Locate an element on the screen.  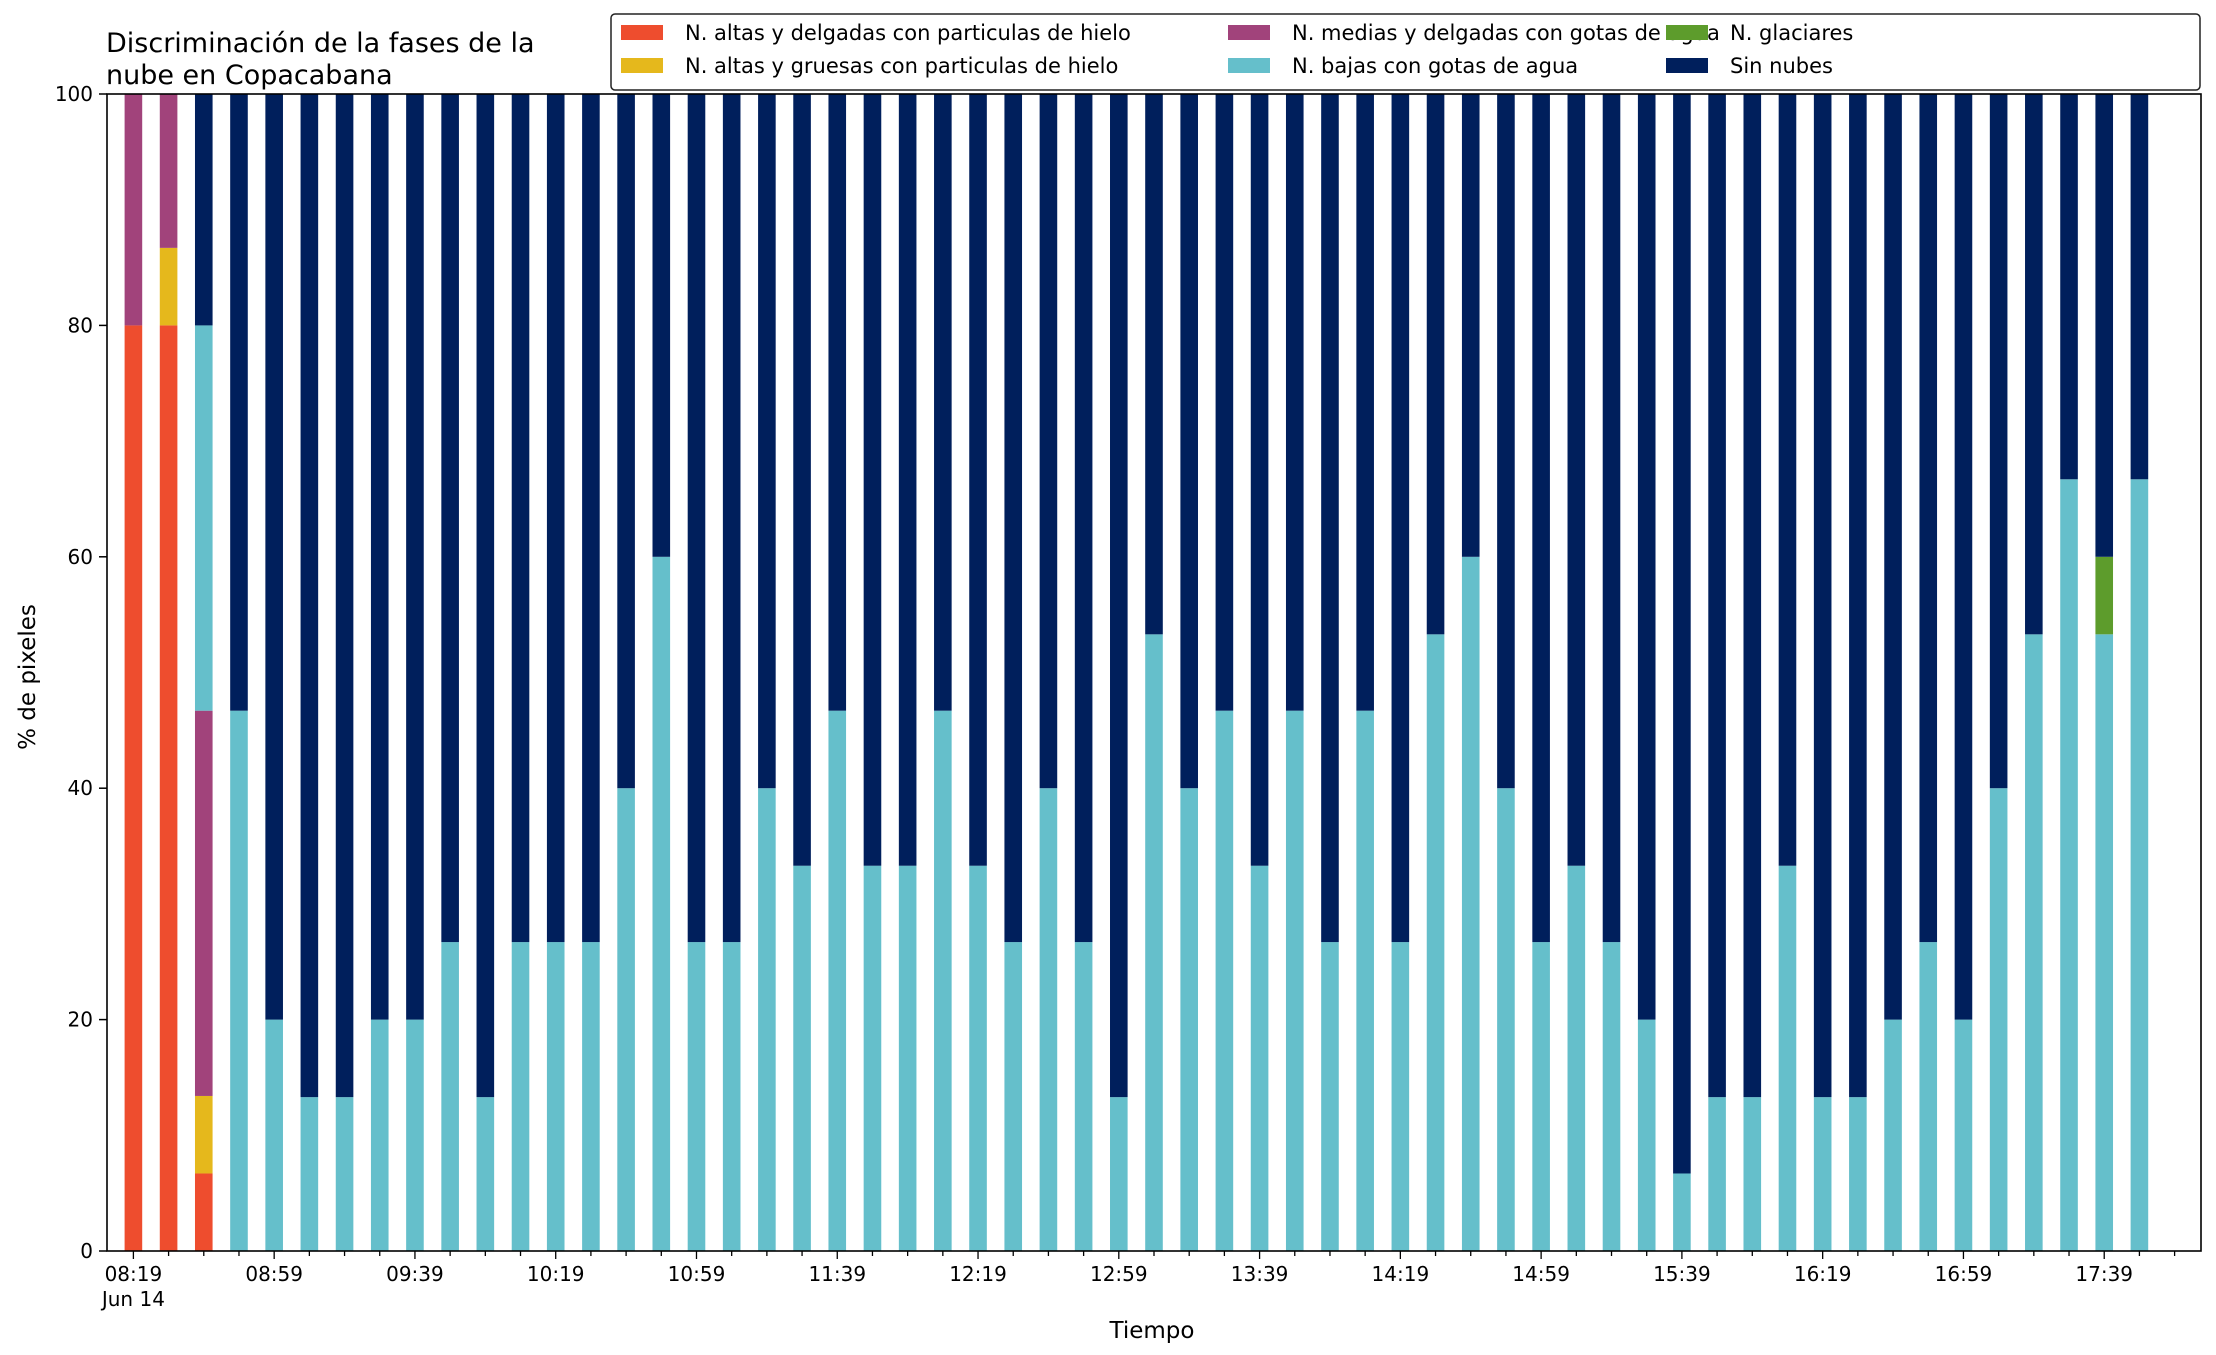
legend-box is located at coordinates (1405, 52).